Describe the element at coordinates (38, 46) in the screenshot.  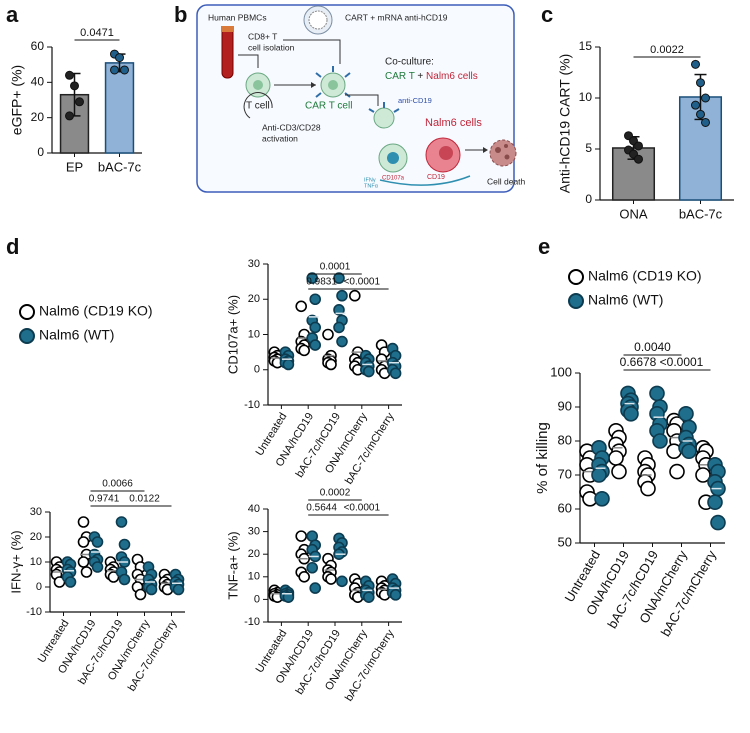
I see `y-tick-label: 60` at that location.